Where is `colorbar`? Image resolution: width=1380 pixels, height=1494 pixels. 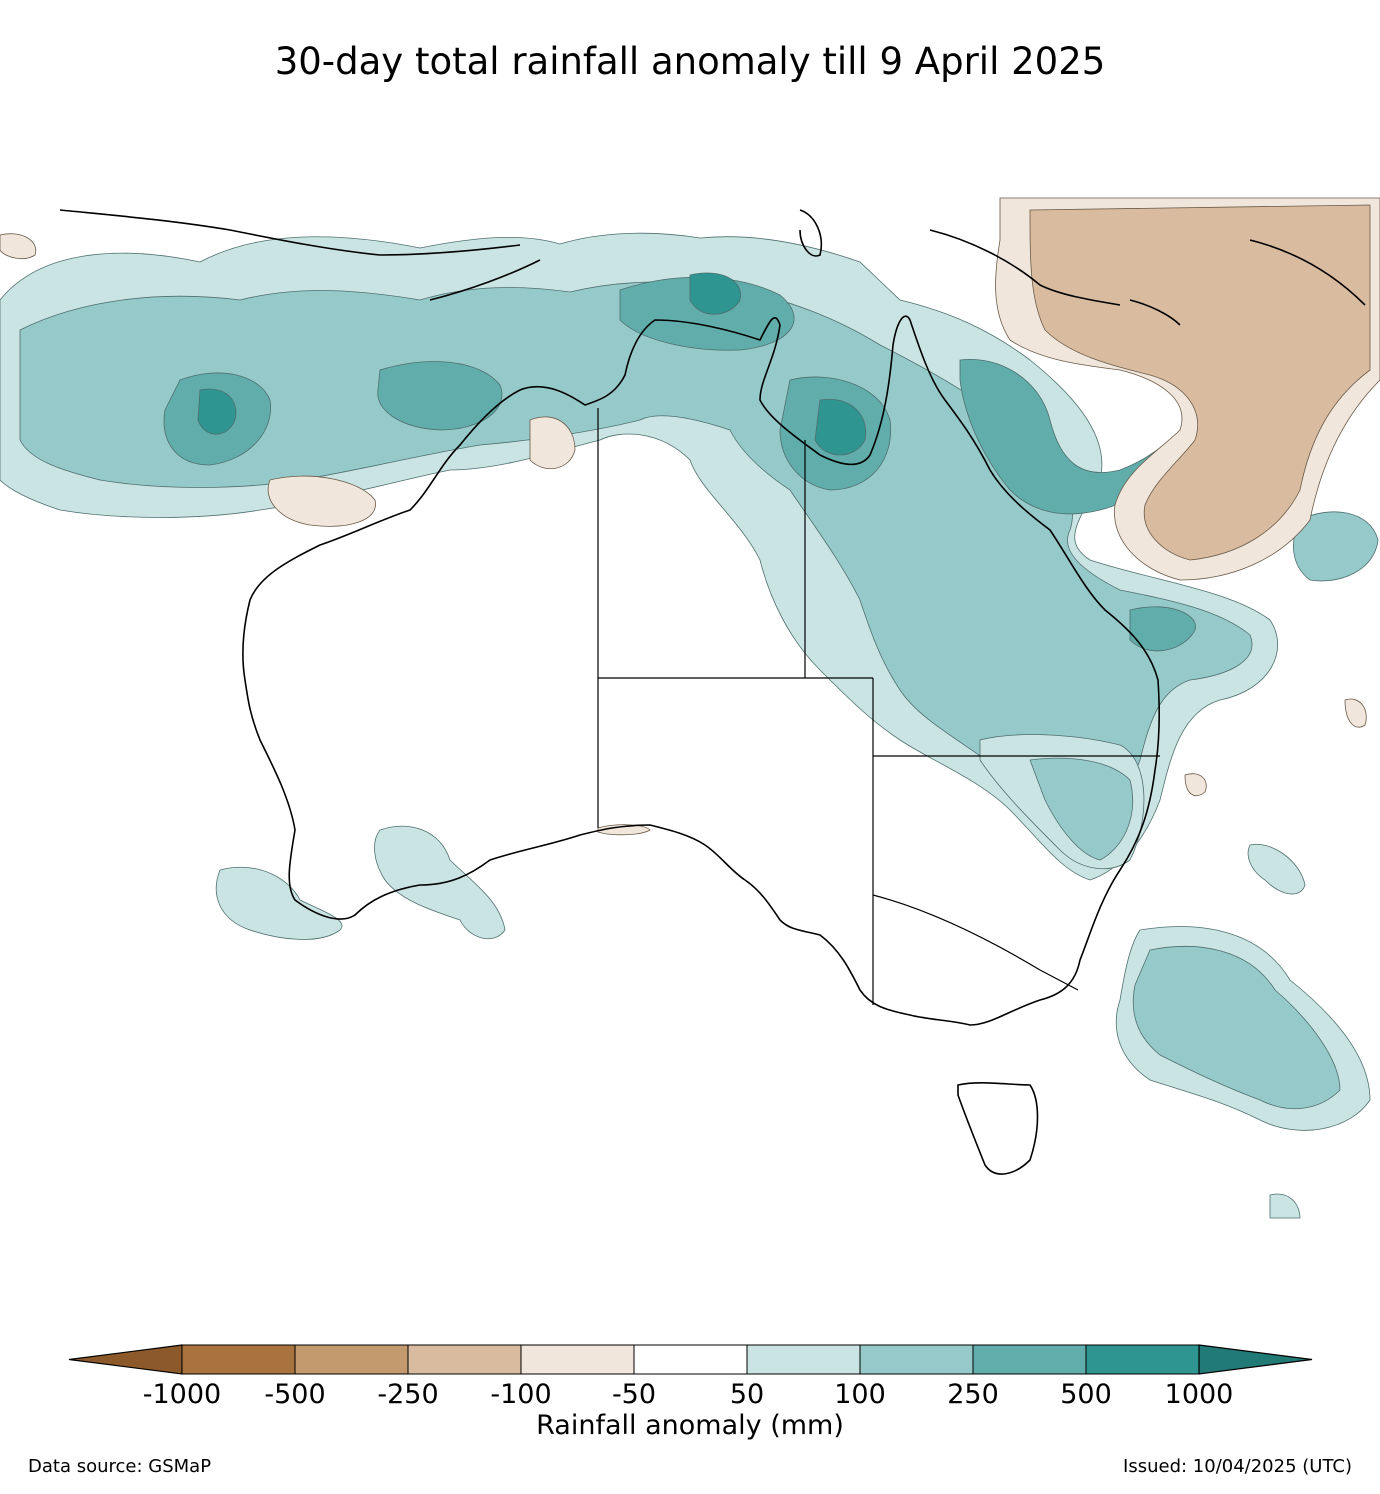
colorbar is located at coordinates (690, 1359).